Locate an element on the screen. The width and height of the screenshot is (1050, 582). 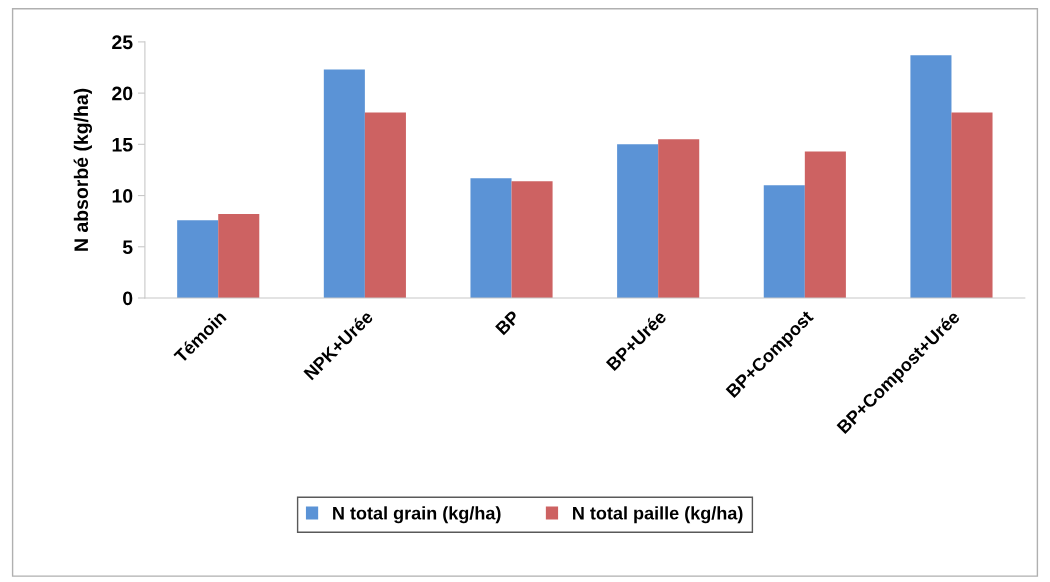
y-tick-label: 10 is located at coordinates (122, 196).